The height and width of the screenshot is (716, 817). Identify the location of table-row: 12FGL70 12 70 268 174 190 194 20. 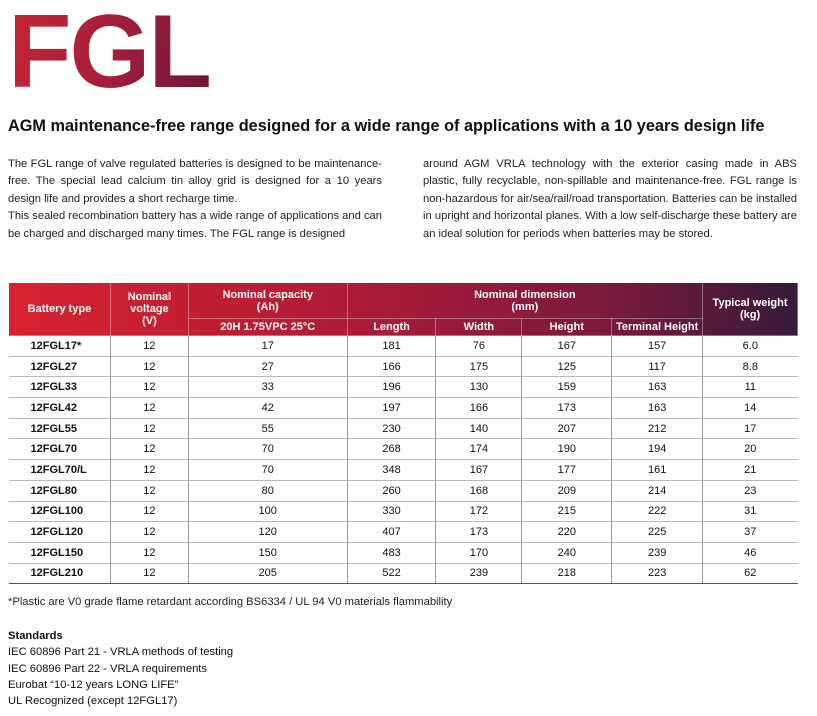
(403, 449).